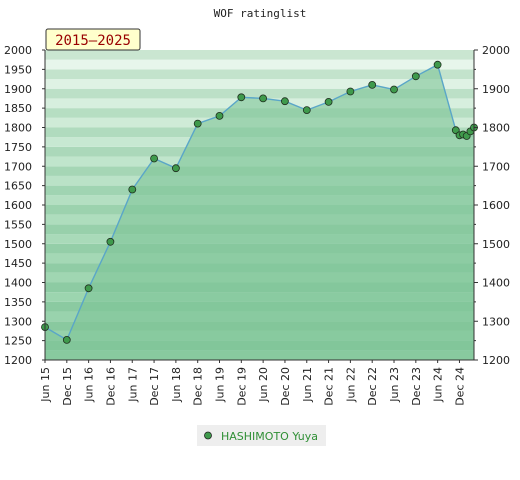 Image resolution: width=520 pixels, height=480 pixels. What do you see at coordinates (496, 128) in the screenshot?
I see `y-tick-label-right: 1800` at bounding box center [496, 128].